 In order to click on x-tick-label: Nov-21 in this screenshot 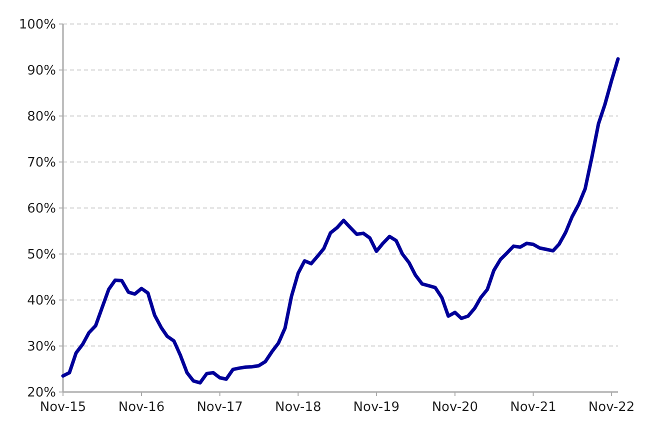, I will do `click(533, 407)`.